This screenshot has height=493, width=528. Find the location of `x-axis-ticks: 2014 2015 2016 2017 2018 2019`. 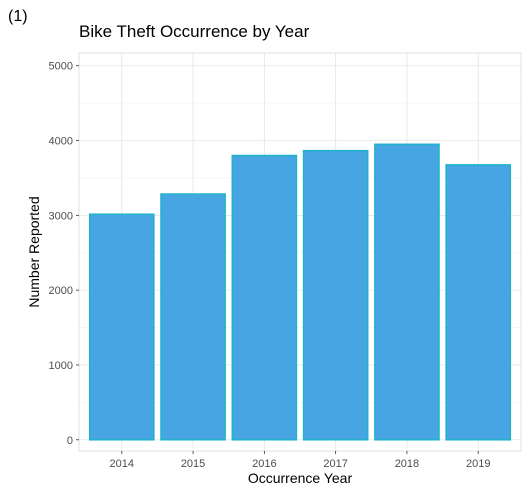

x-axis-ticks: 2014 2015 2016 2017 2018 2019 is located at coordinates (300, 460).